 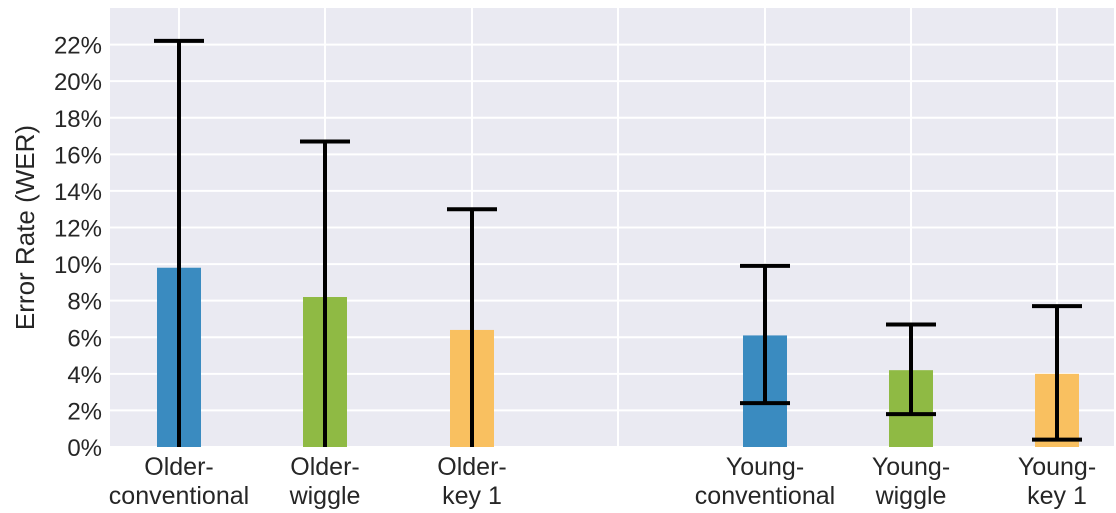 I want to click on y-axis-label: Error Rate (WER), so click(x=25, y=227).